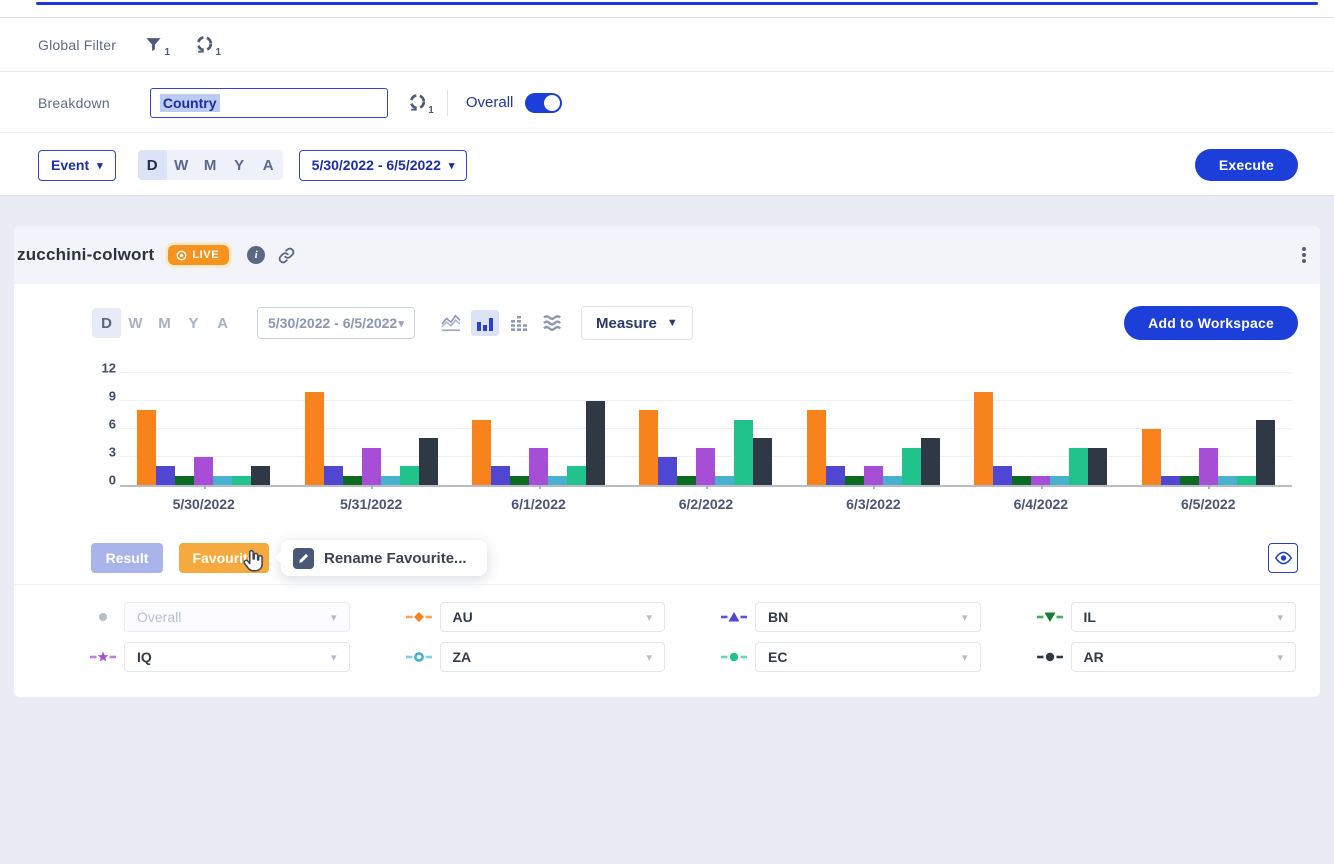  What do you see at coordinates (390, 480) in the screenshot?
I see `bar-ZA-5/31/2022` at bounding box center [390, 480].